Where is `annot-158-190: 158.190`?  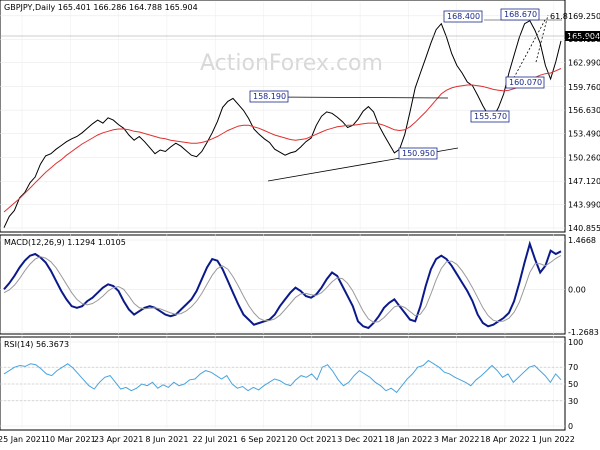 annot-158-190: 158.190 is located at coordinates (269, 96).